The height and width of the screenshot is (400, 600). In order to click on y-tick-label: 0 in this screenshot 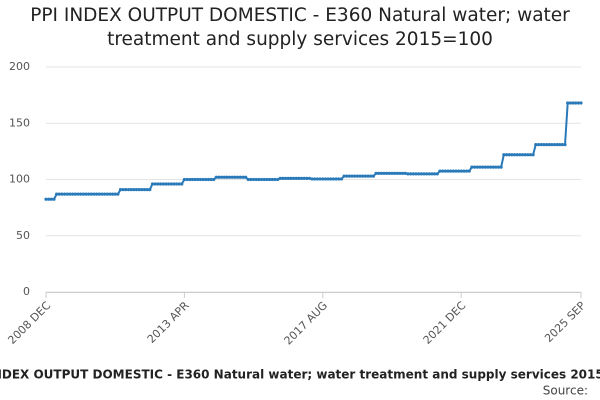, I will do `click(26, 291)`.